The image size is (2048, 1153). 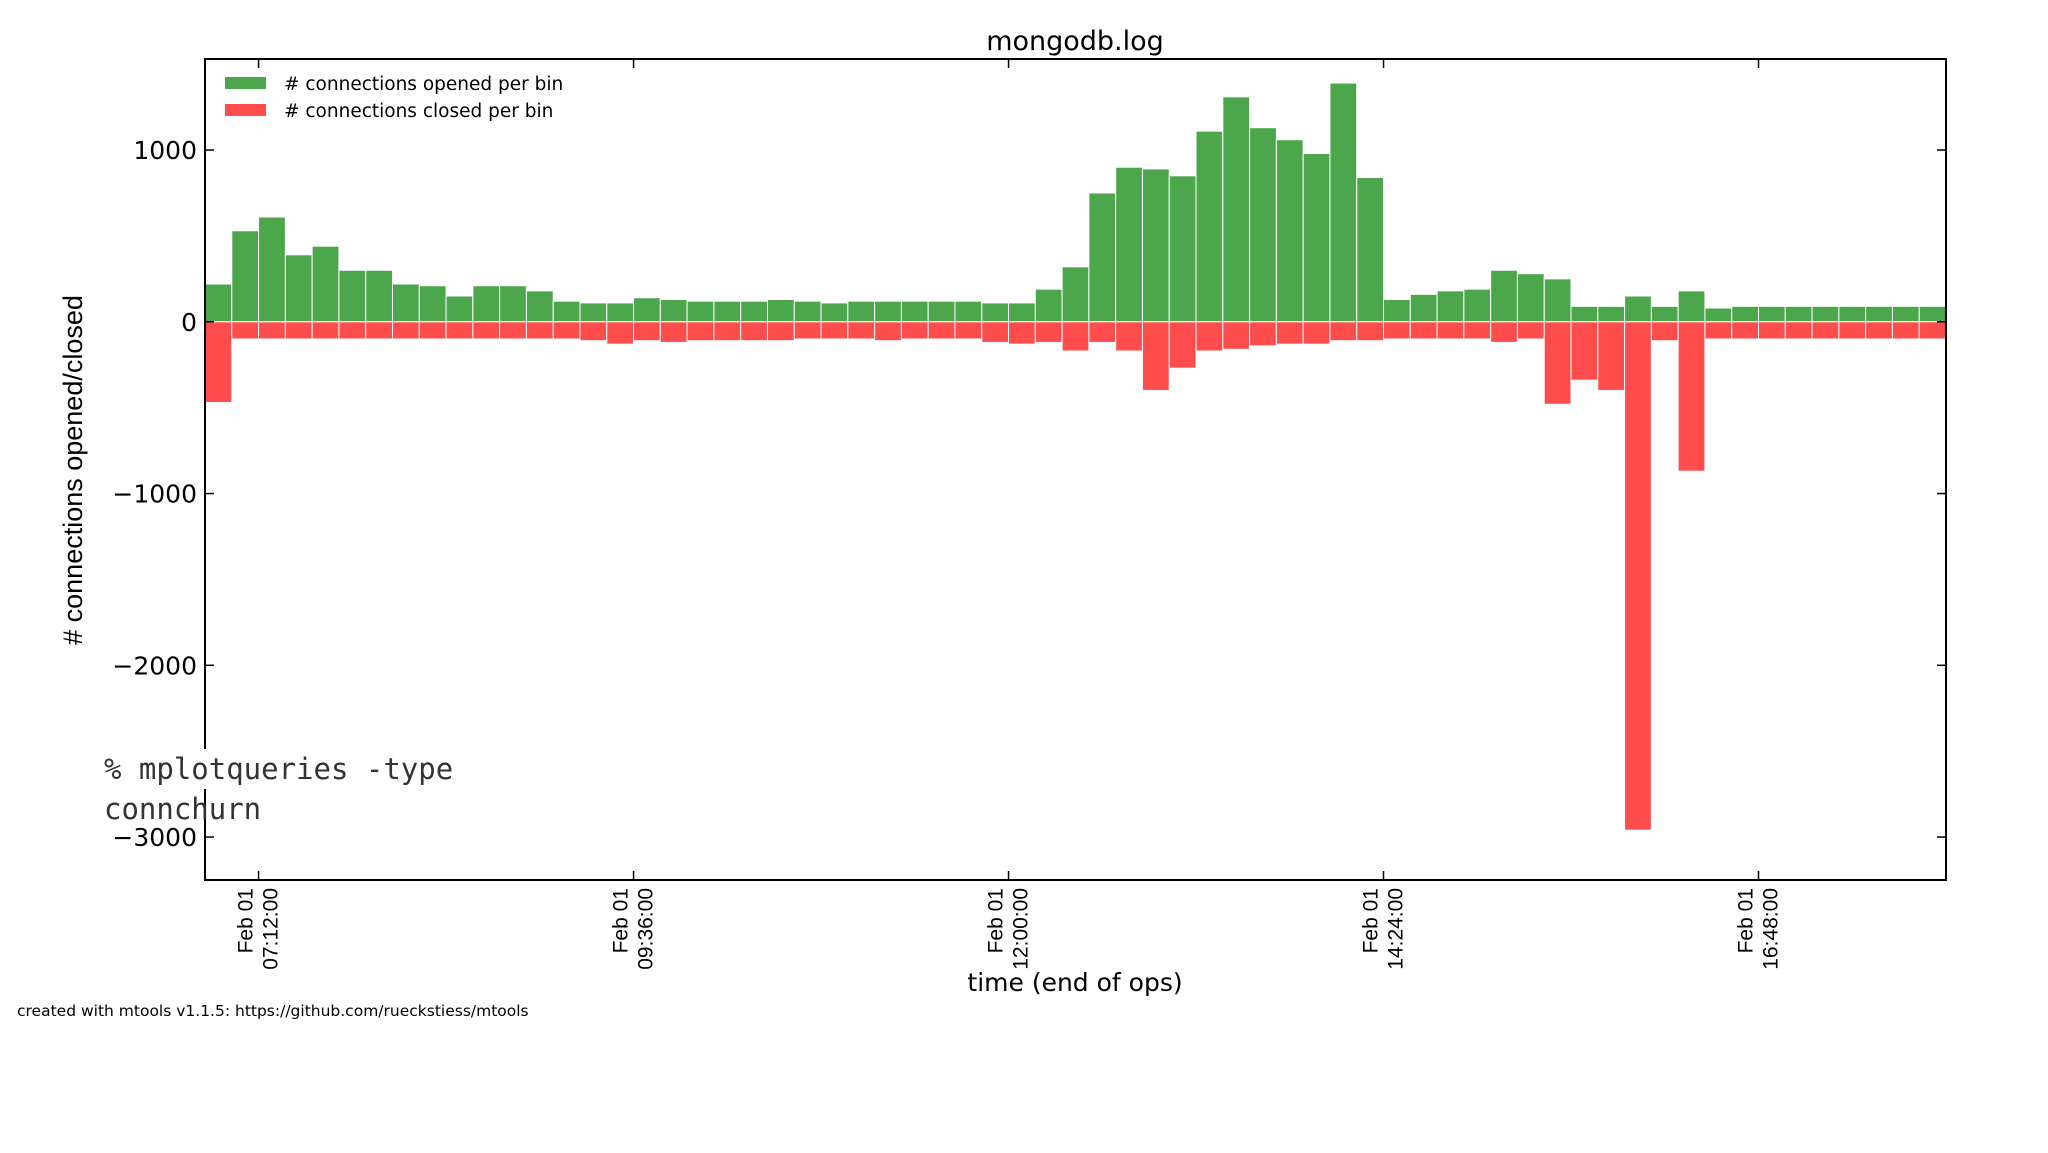 I want to click on x-tick-time: 14:24:00, so click(x=1396, y=929).